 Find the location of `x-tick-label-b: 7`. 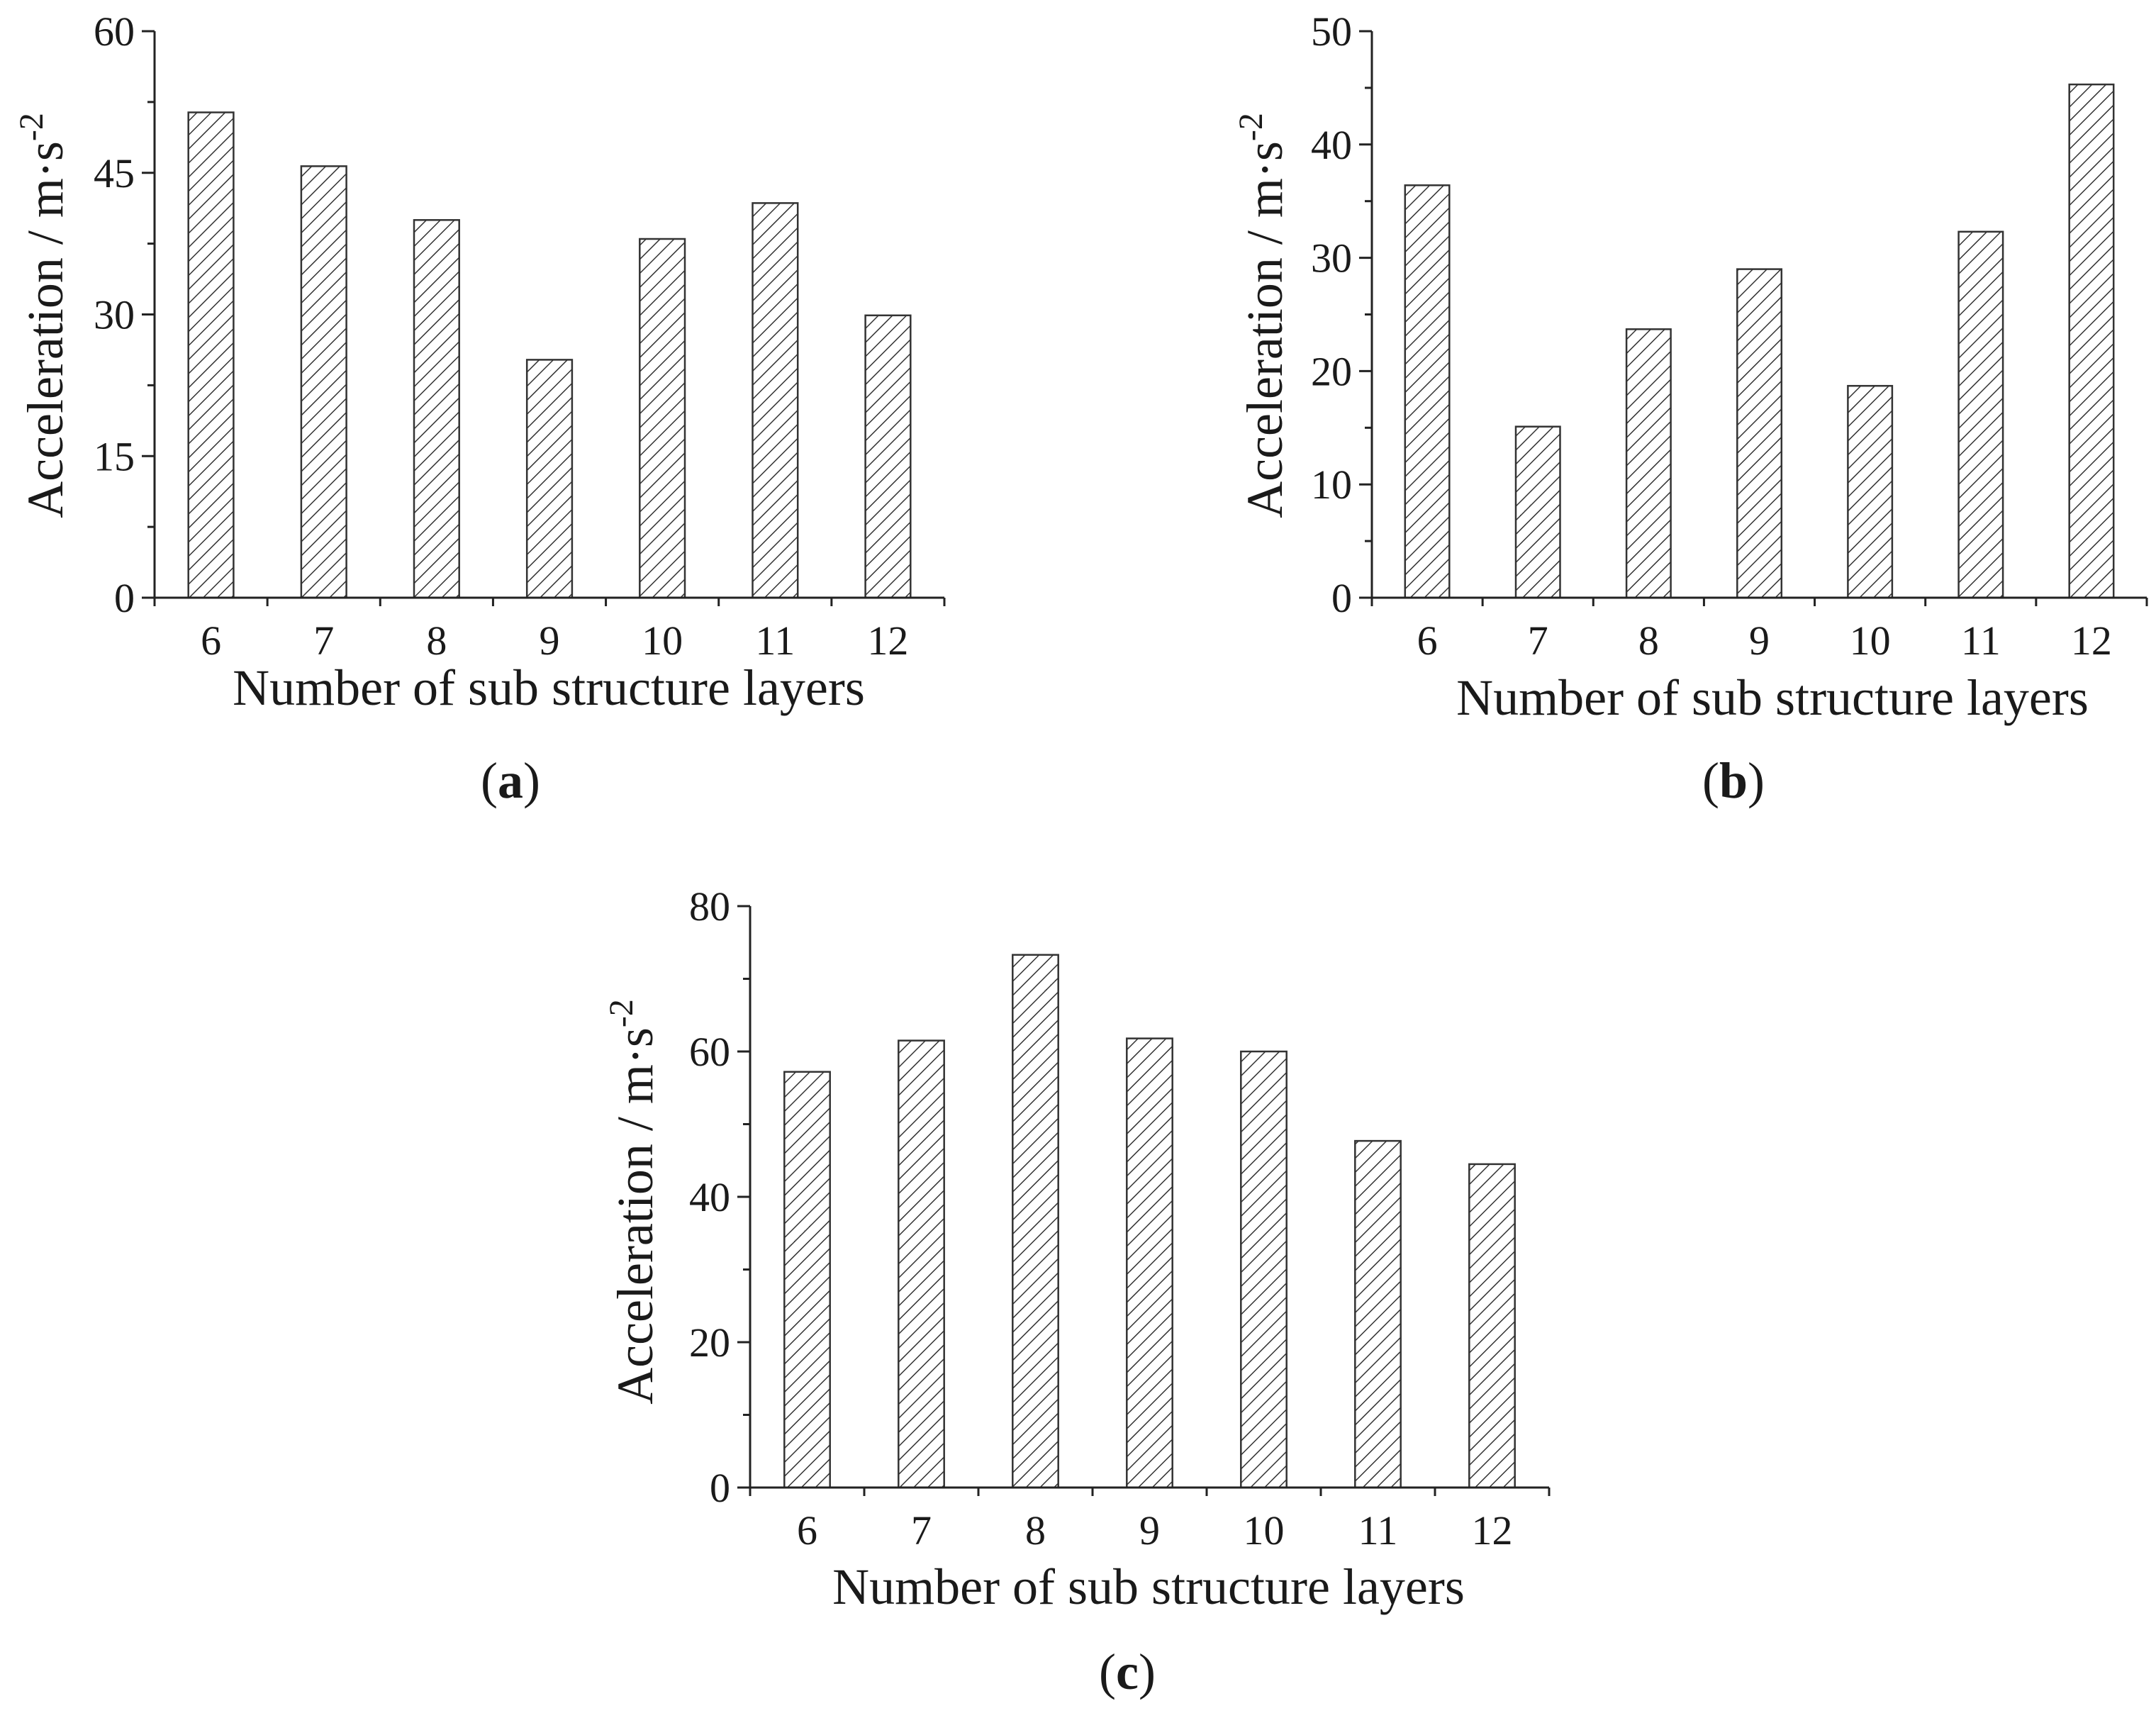

x-tick-label-b: 7 is located at coordinates (1538, 641).